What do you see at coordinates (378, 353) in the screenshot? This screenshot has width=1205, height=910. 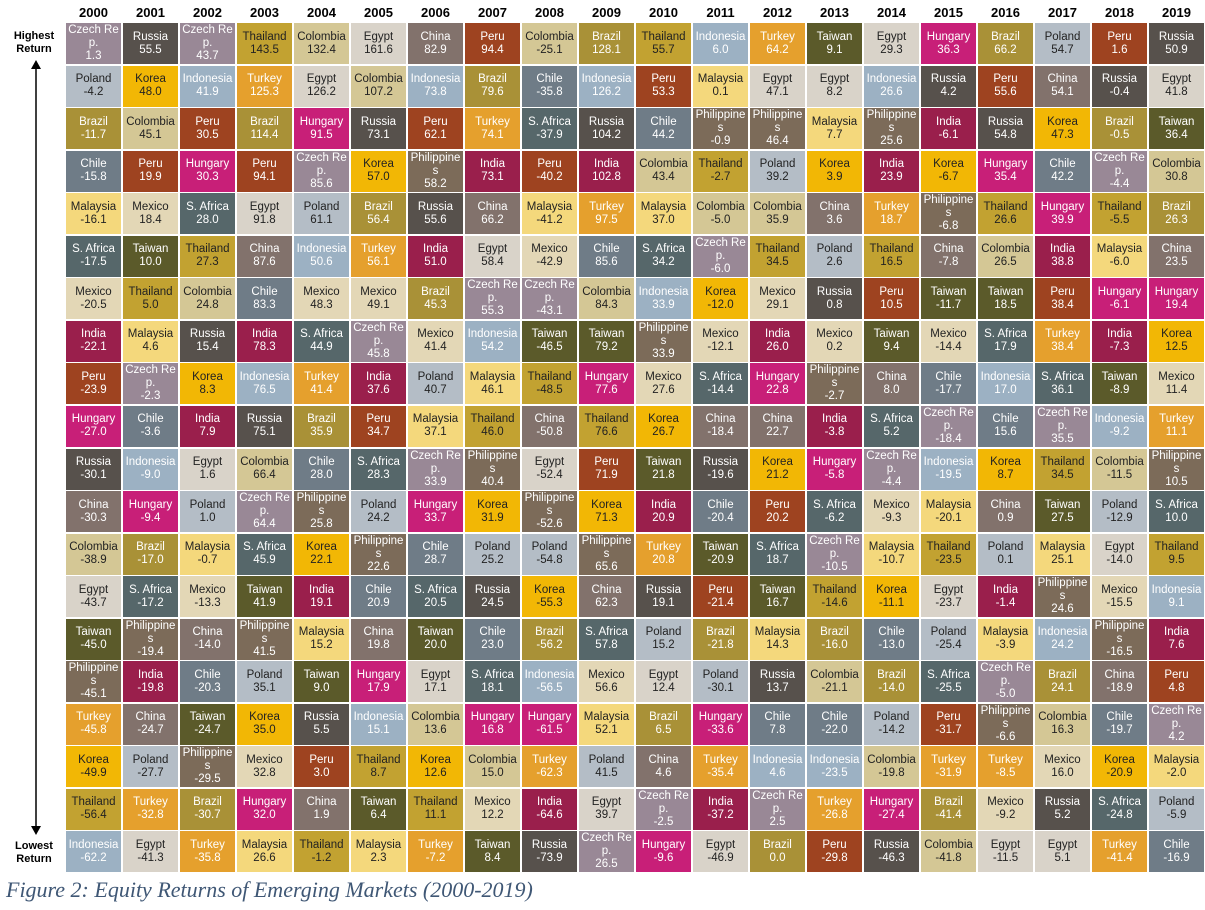 I see `return-value: 45.8` at bounding box center [378, 353].